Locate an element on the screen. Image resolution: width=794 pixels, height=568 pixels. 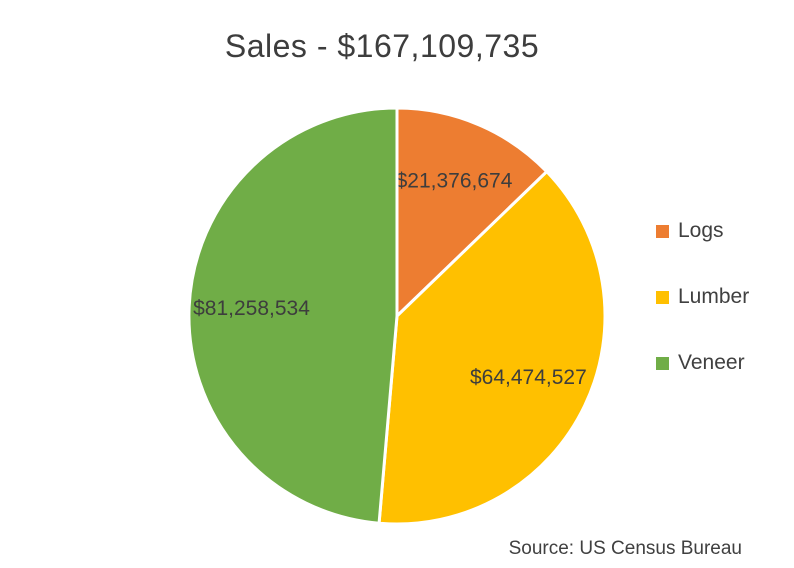
legend-item-logs: Logs is located at coordinates (702, 231).